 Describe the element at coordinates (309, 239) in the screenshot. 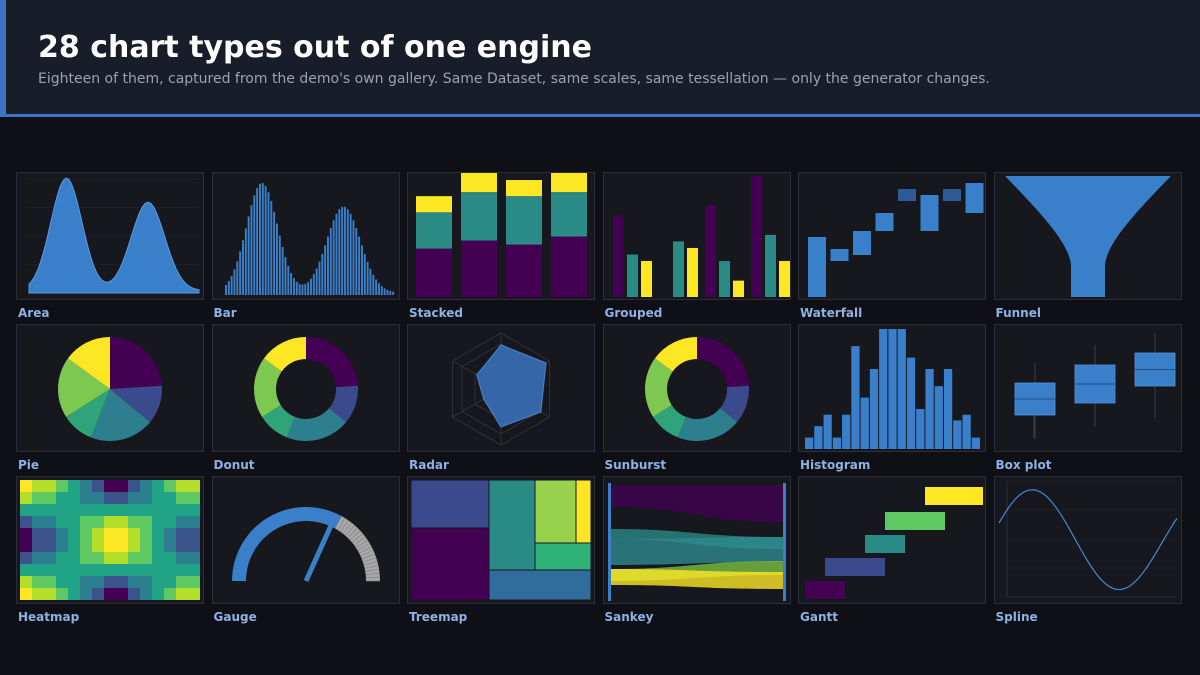

I see `chart-svg-bar` at that location.